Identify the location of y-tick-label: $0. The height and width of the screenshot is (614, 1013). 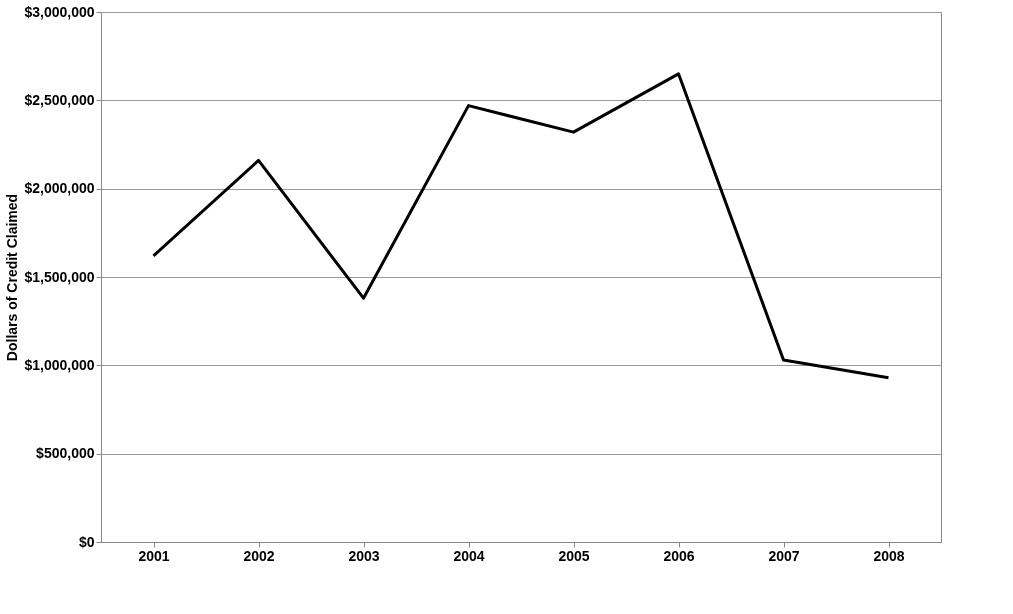
(86, 541).